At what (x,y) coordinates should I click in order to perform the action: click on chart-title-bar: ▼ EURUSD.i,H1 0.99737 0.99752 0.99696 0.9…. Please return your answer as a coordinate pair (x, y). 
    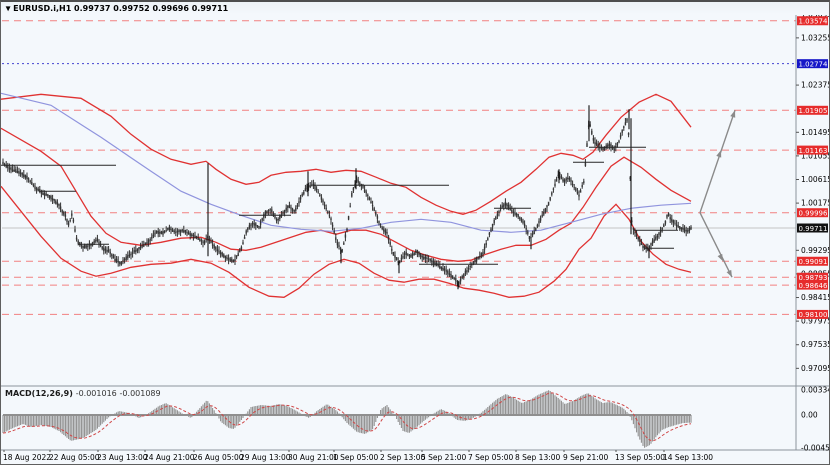
    Looking at the image, I should click on (415, 8).